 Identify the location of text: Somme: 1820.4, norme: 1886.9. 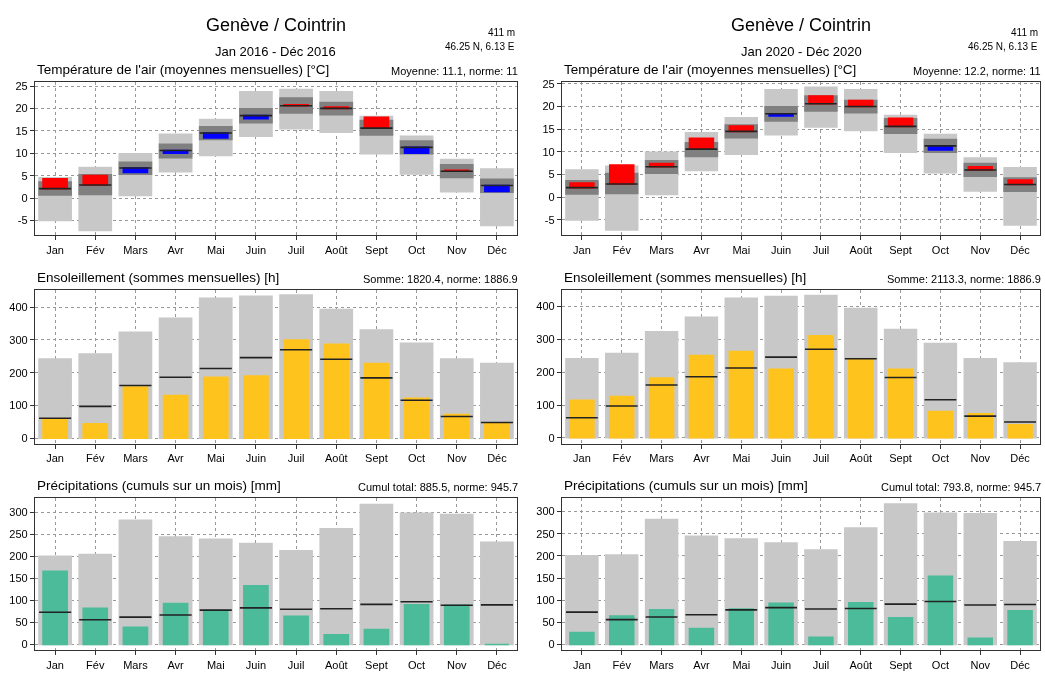
(440, 279).